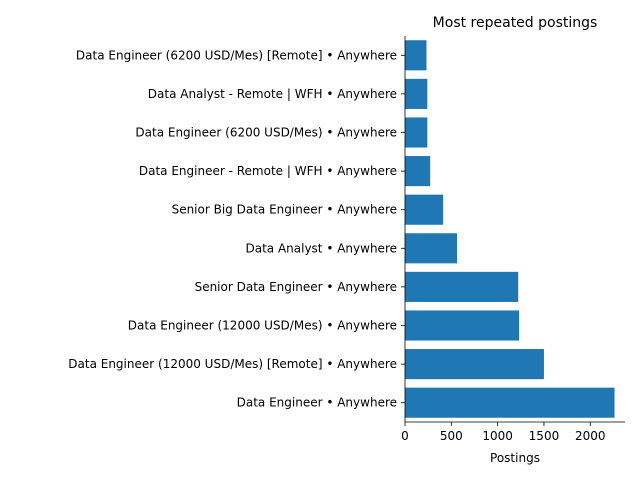 This screenshot has width=640, height=480. I want to click on y-tick-label: Senior Data Engineer • Anywhere, so click(296, 287).